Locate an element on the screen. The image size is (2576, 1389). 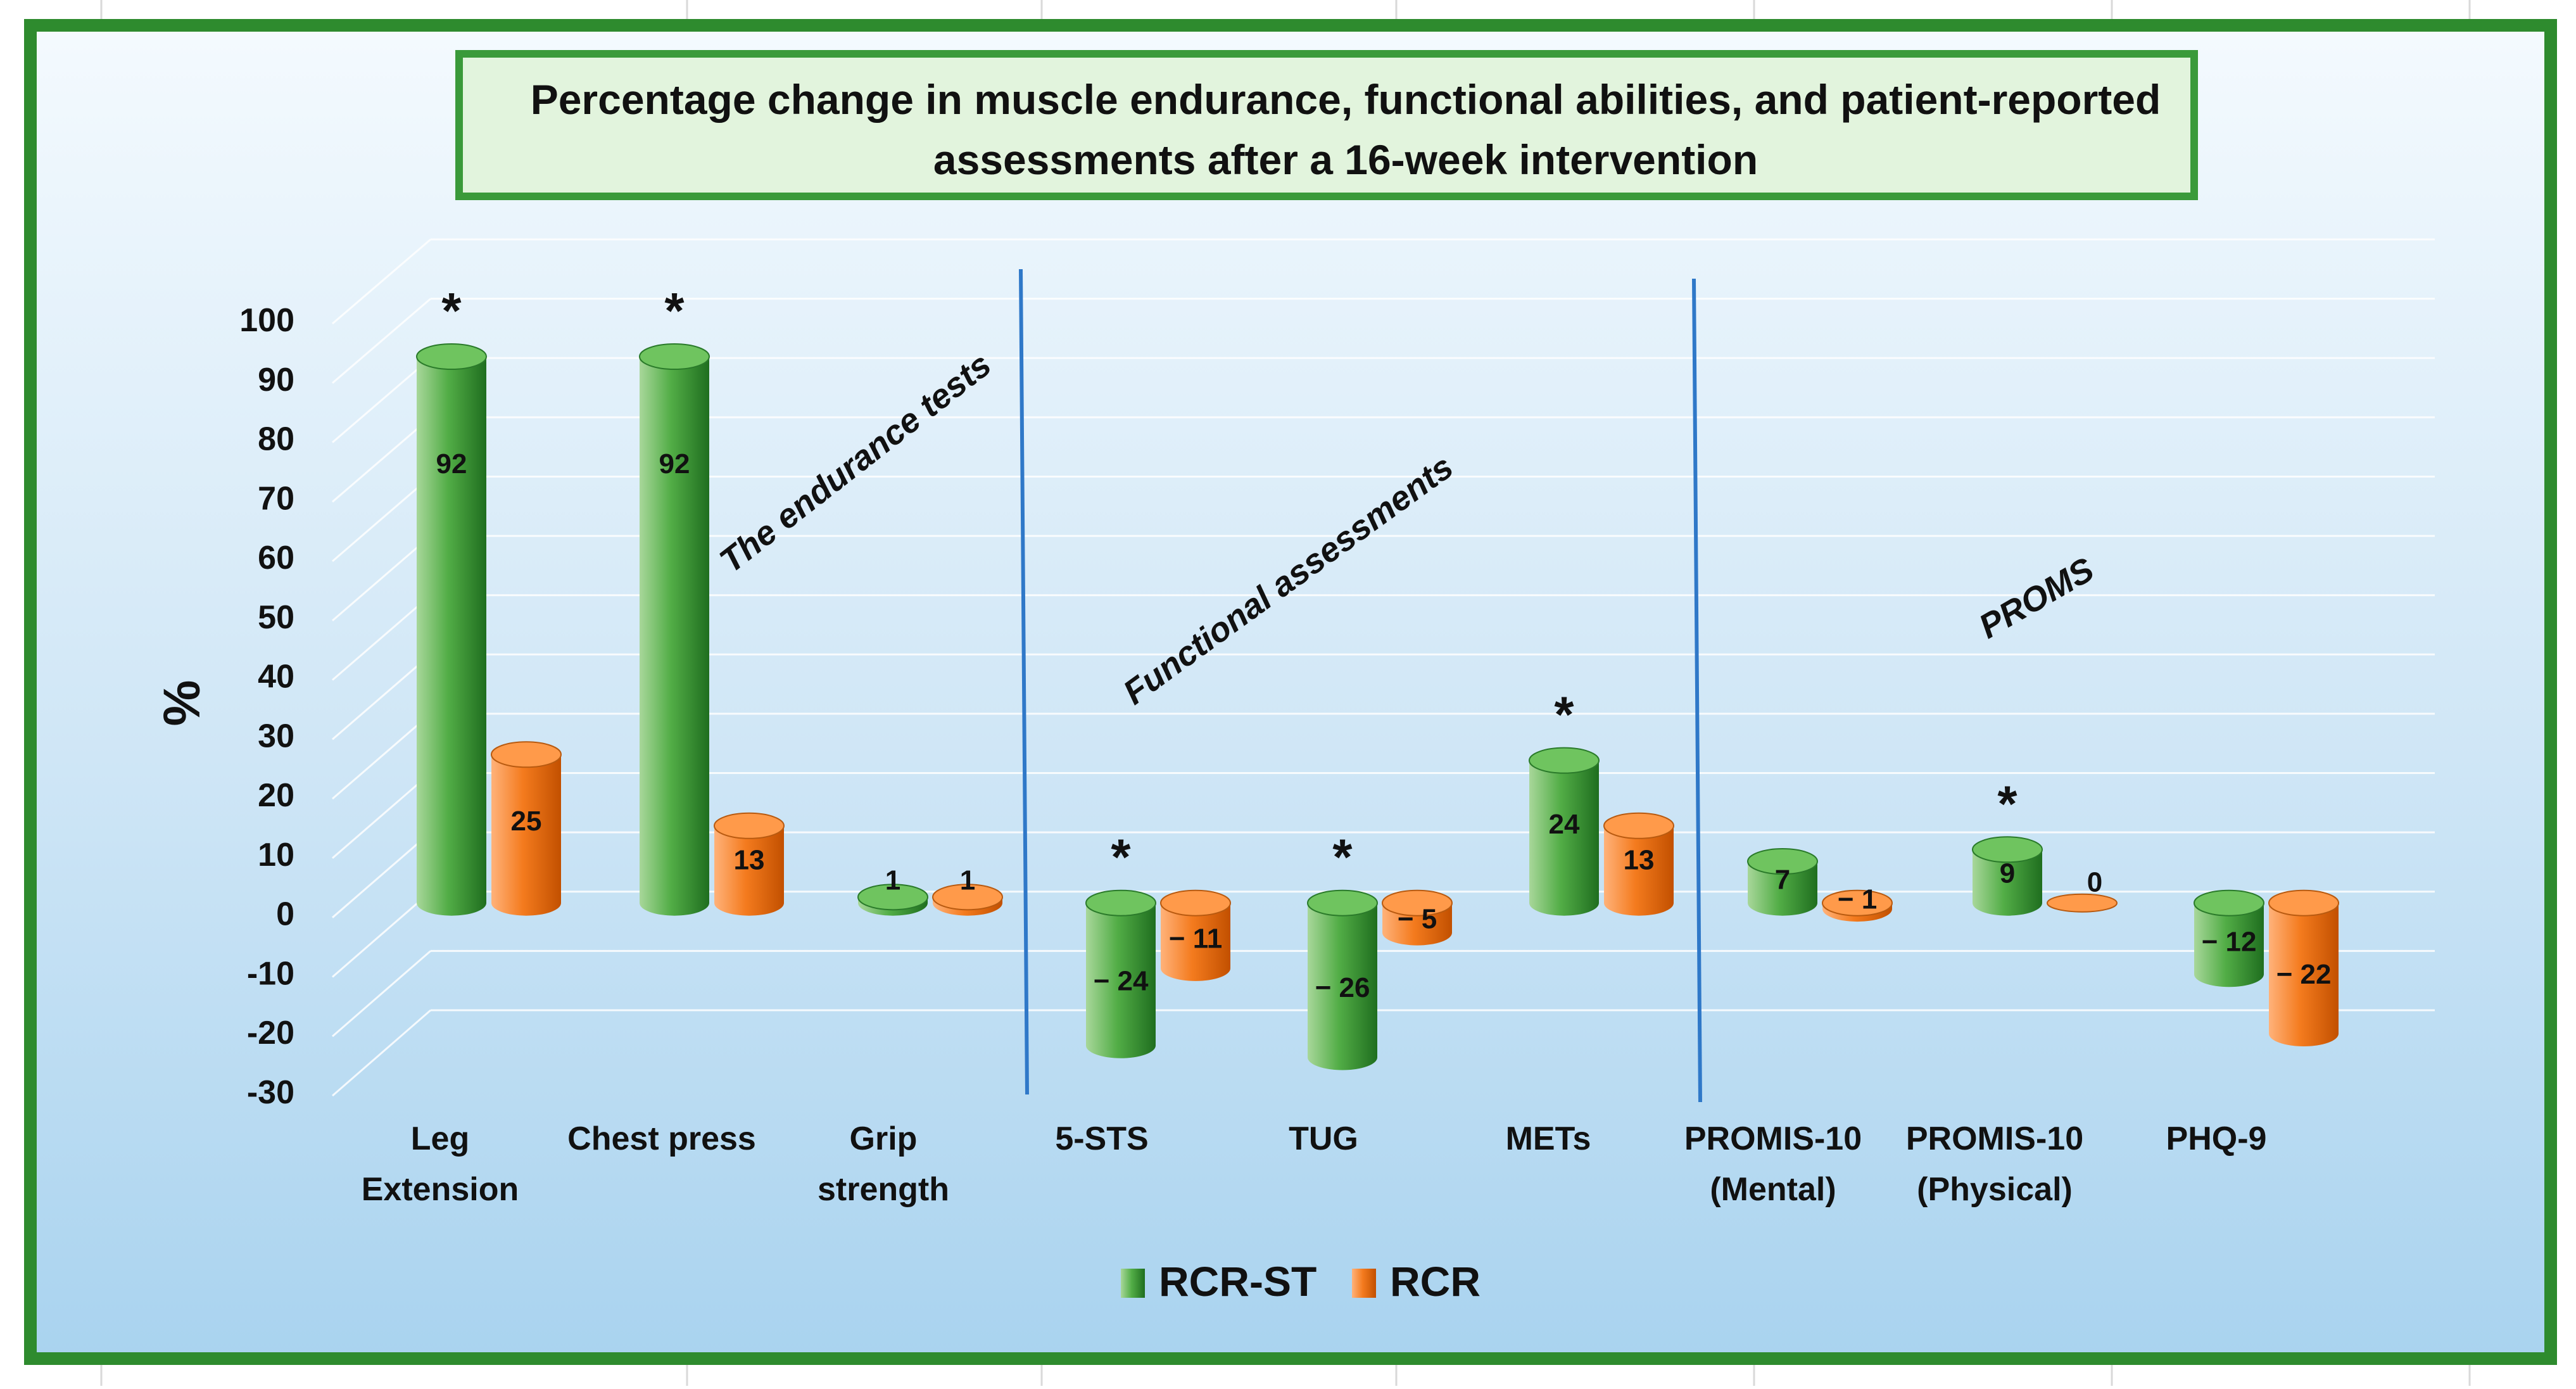
y-tick-label: -10 is located at coordinates (270, 973).